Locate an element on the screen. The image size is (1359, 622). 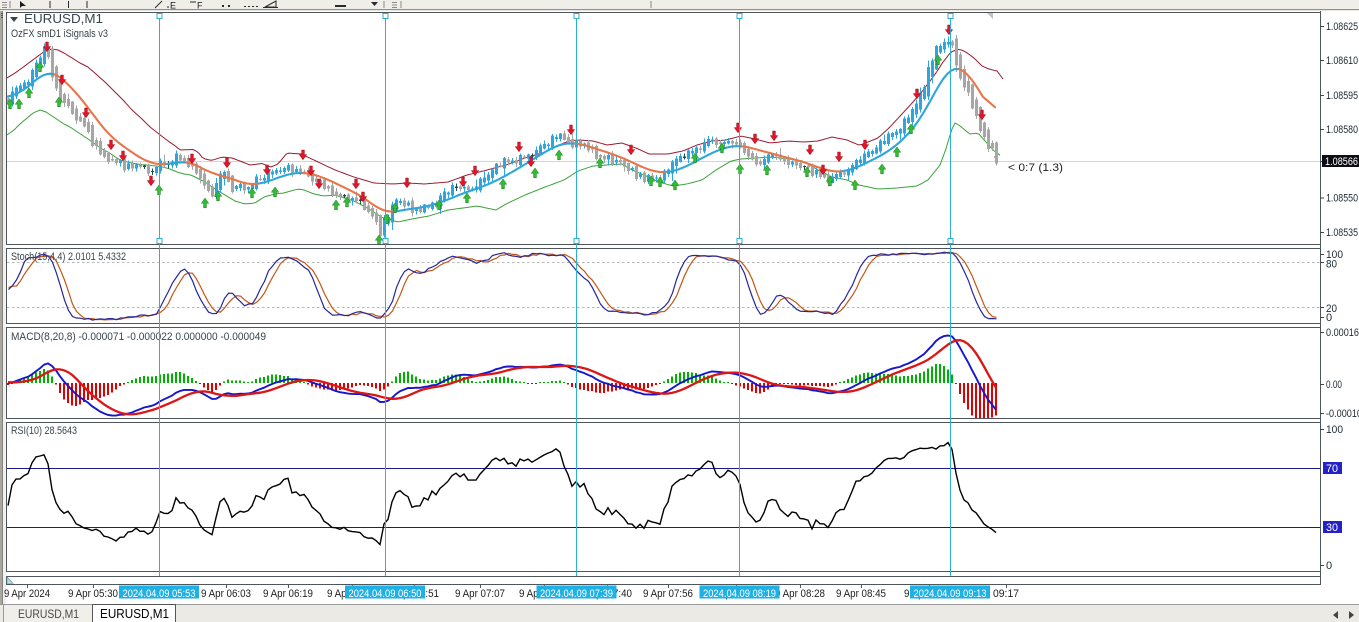
svg-text: F is located at coordinates (200, 6).